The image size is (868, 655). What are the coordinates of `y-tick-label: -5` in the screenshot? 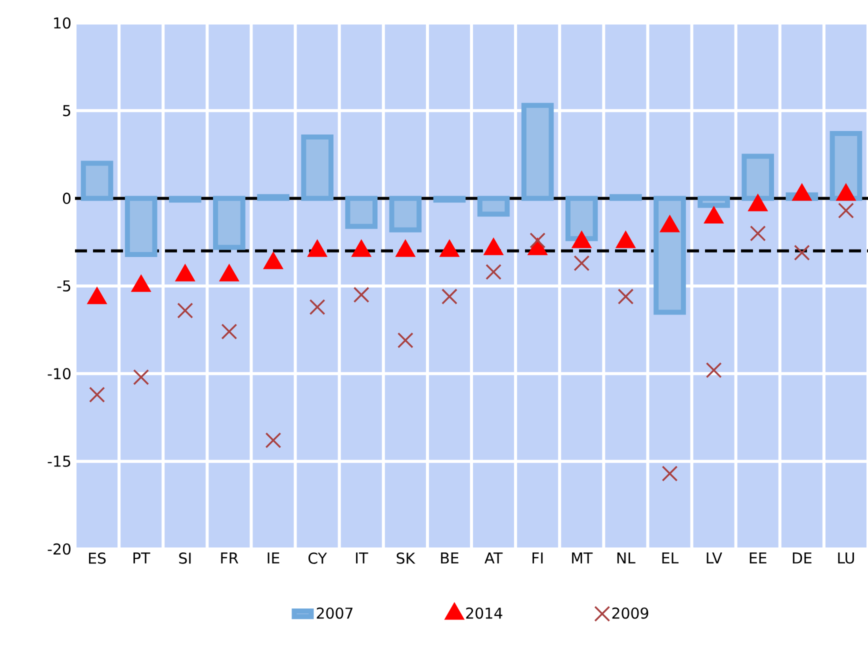 It's located at (63, 286).